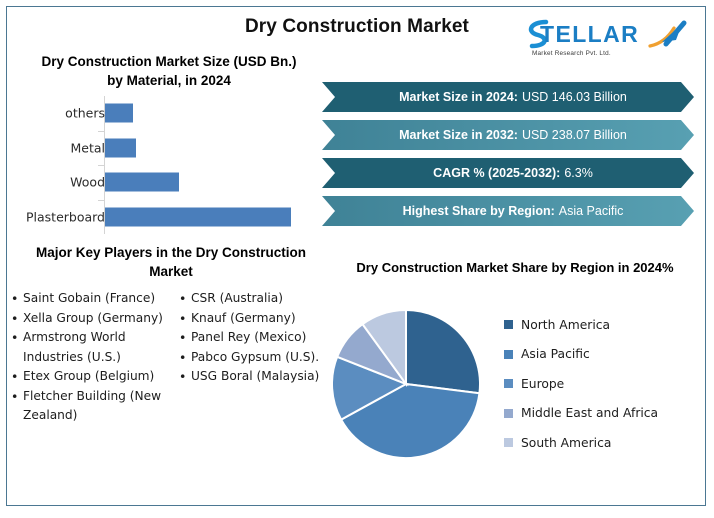 This screenshot has width=714, height=518. Describe the element at coordinates (574, 97) in the screenshot. I see `kpi-banner-value: USD 146.03 Billion` at that location.